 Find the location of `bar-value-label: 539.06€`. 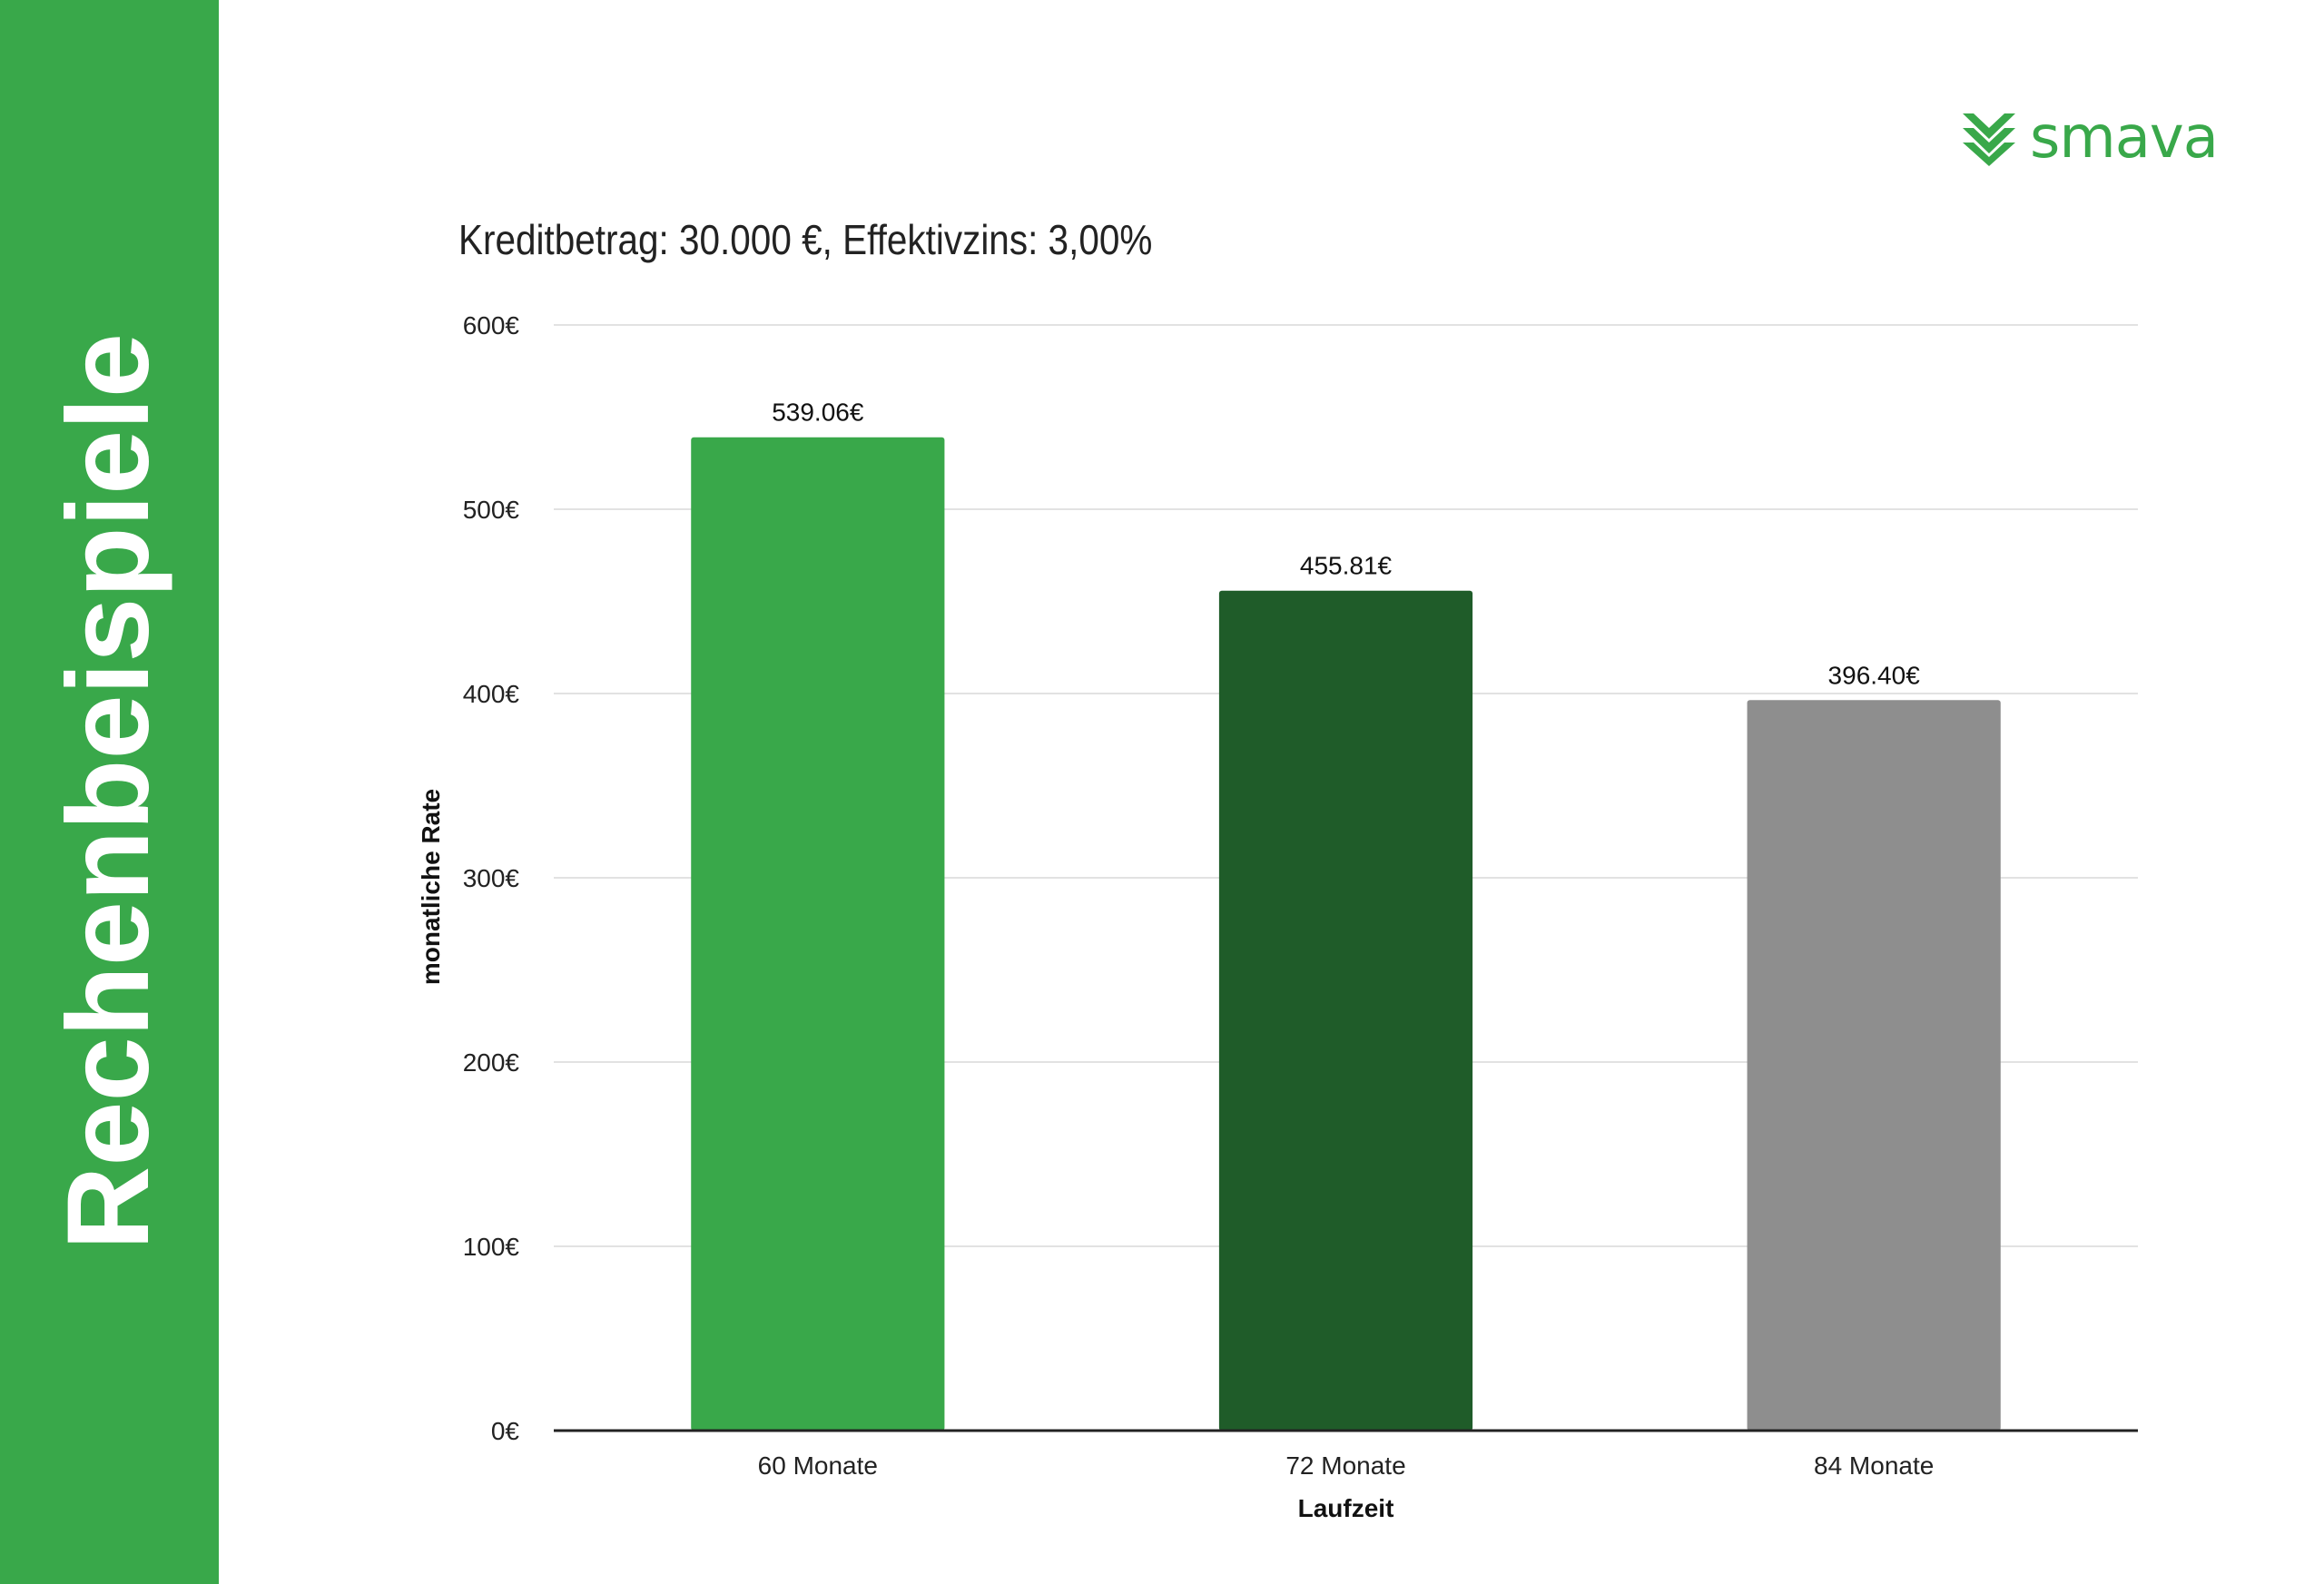

bar-value-label: 539.06€ is located at coordinates (818, 412).